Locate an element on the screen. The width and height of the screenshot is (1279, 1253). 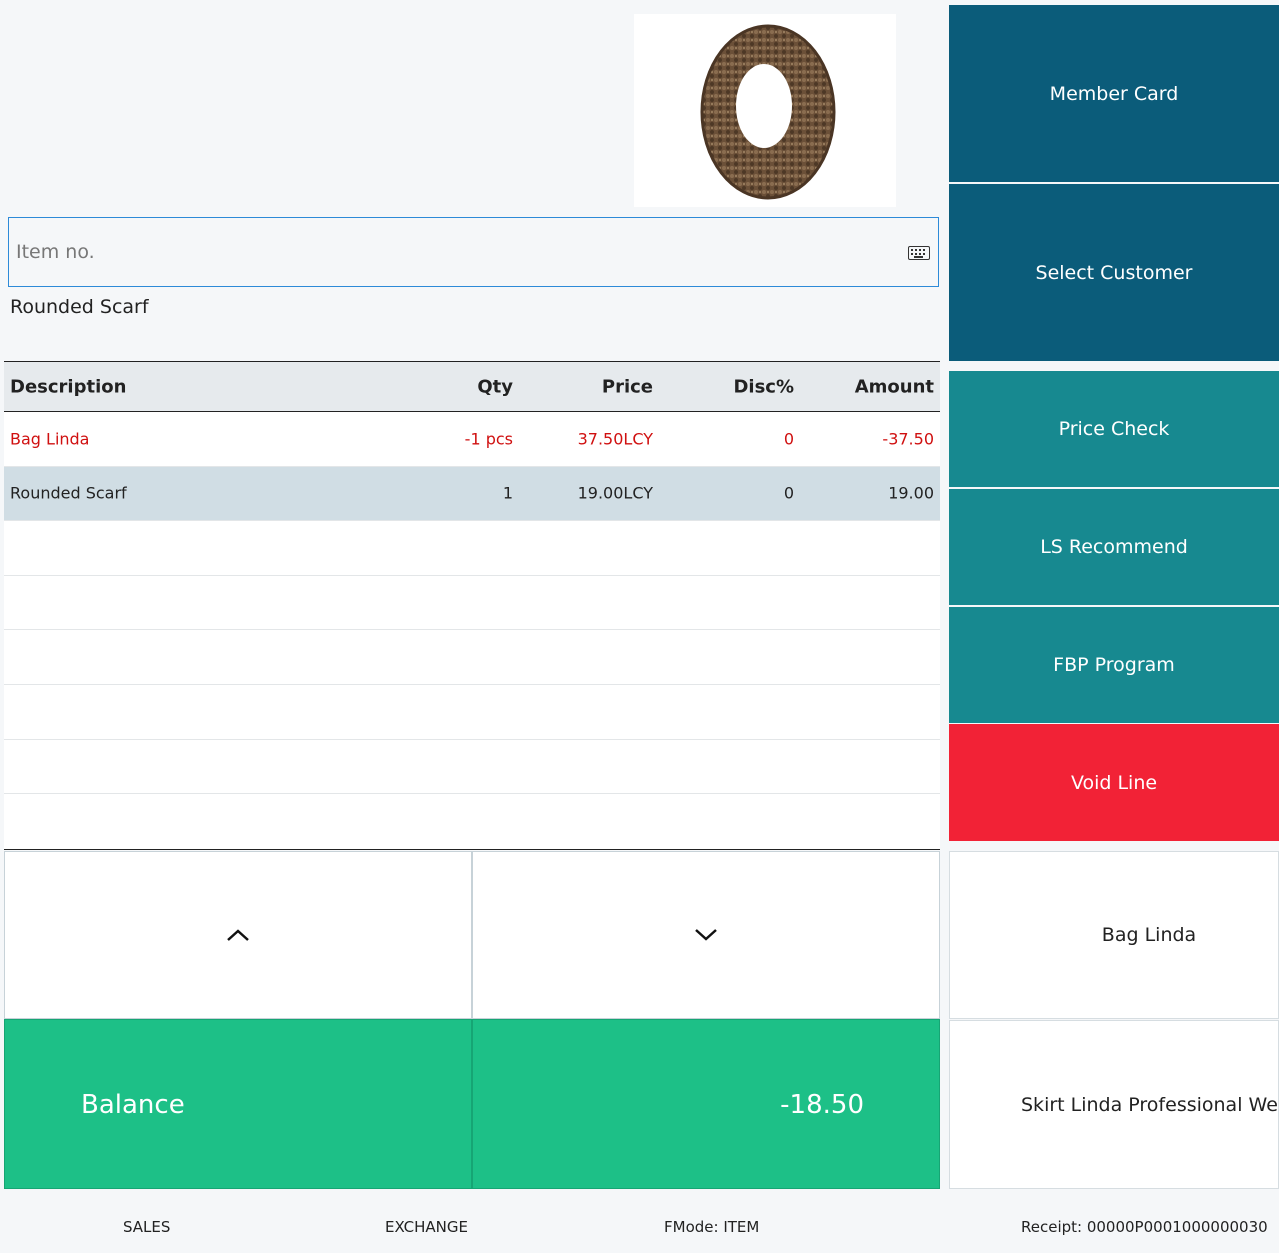
item-number-input is located at coordinates (449, 252).